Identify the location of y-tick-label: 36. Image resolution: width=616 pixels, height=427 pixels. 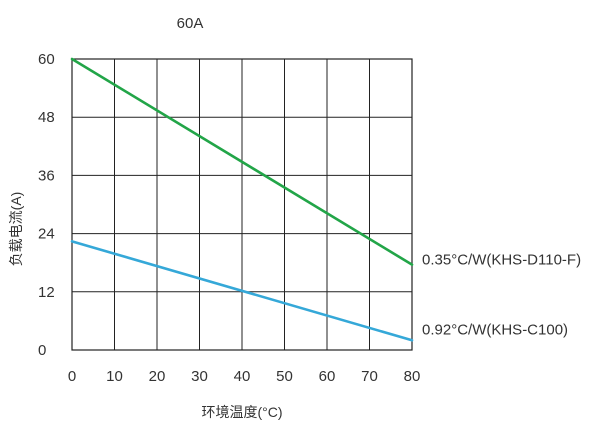
(46, 175).